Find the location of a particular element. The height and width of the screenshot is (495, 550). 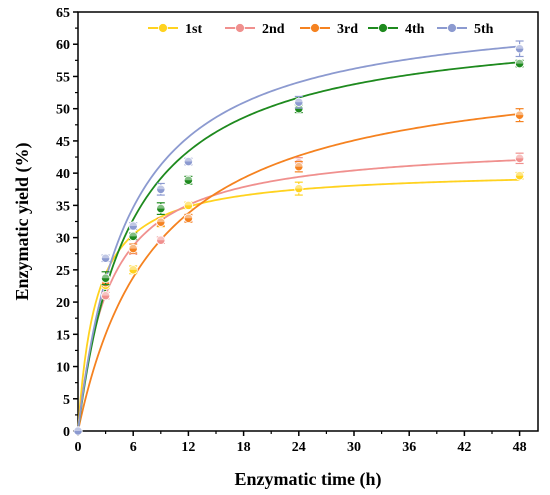

y-tick-label: 45 is located at coordinates (63, 142).